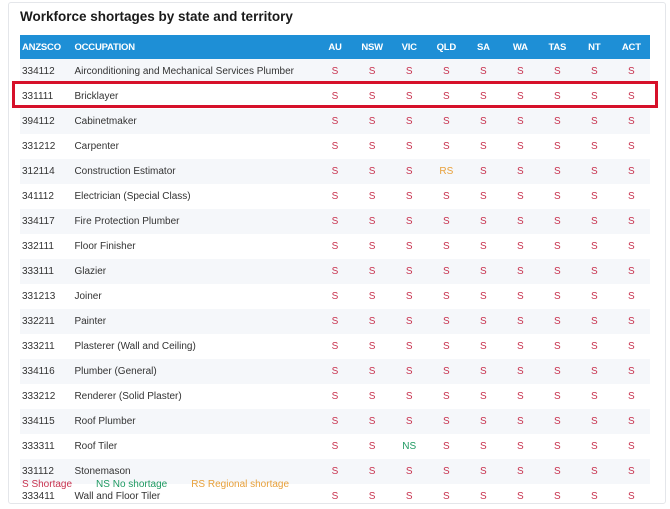 The width and height of the screenshot is (670, 509). I want to click on anzsco-code: 331212, so click(39, 146).